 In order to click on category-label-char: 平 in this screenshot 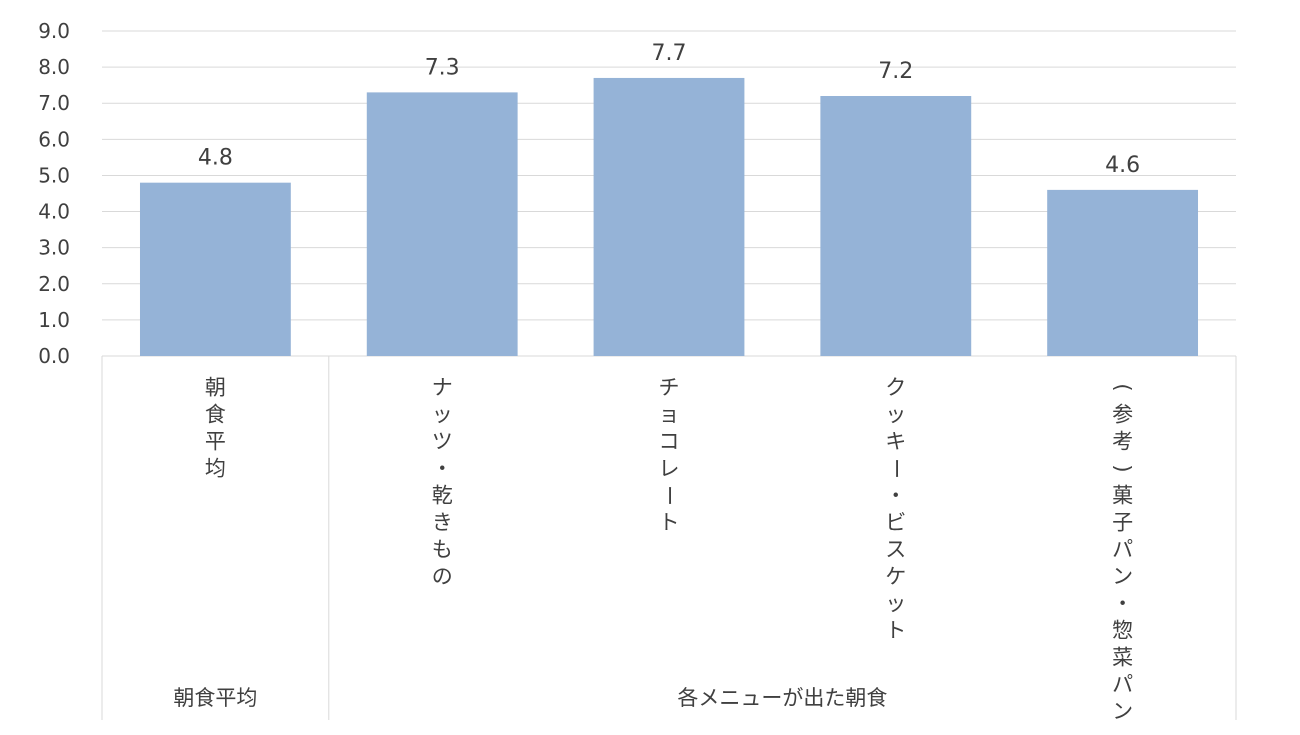, I will do `click(215, 442)`.